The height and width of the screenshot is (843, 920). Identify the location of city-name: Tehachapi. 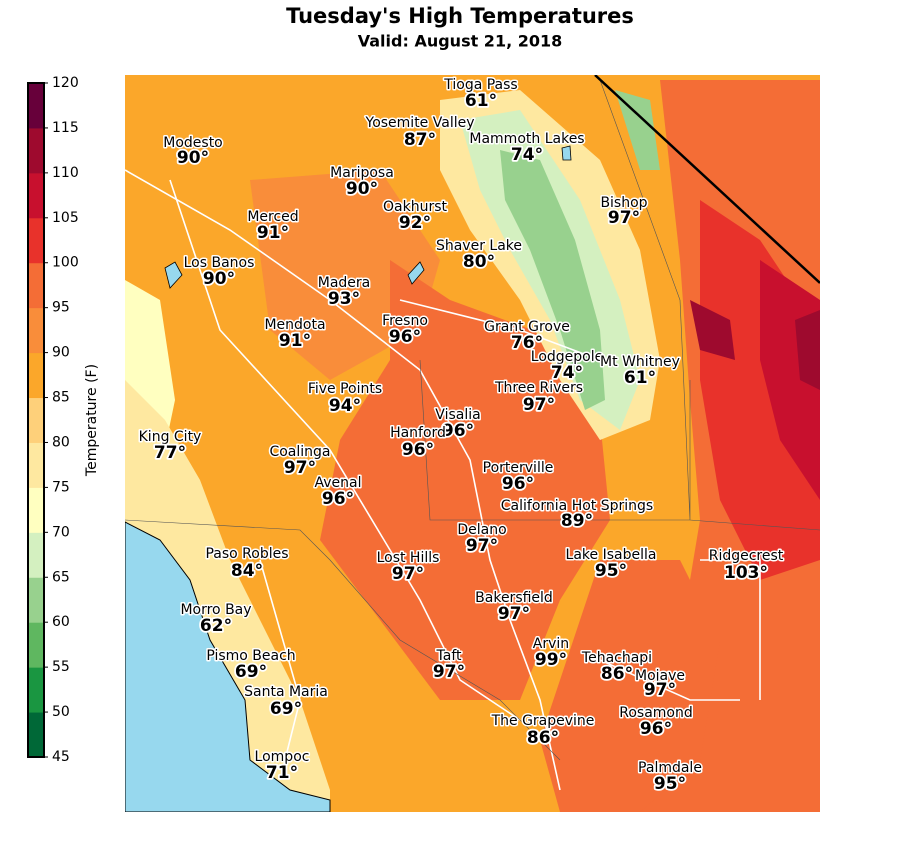
(616, 658).